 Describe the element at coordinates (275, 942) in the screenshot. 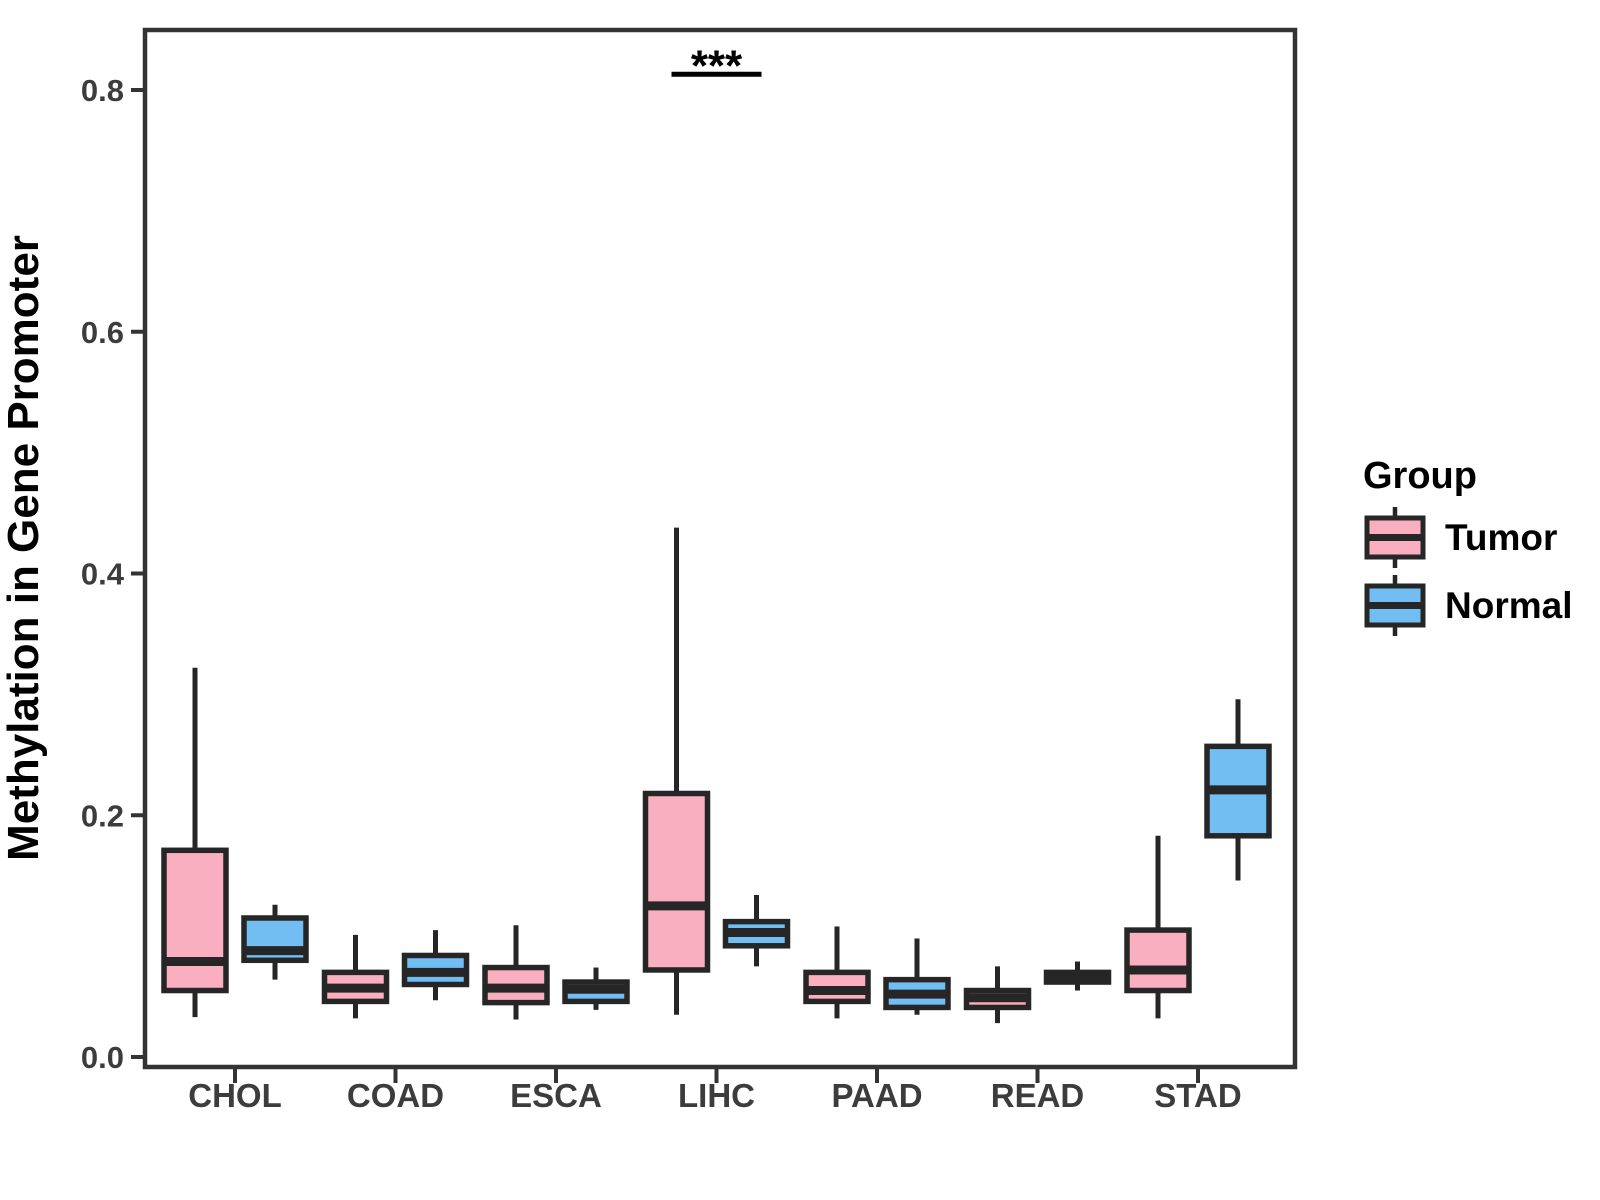

I see `box-chol-normal` at that location.